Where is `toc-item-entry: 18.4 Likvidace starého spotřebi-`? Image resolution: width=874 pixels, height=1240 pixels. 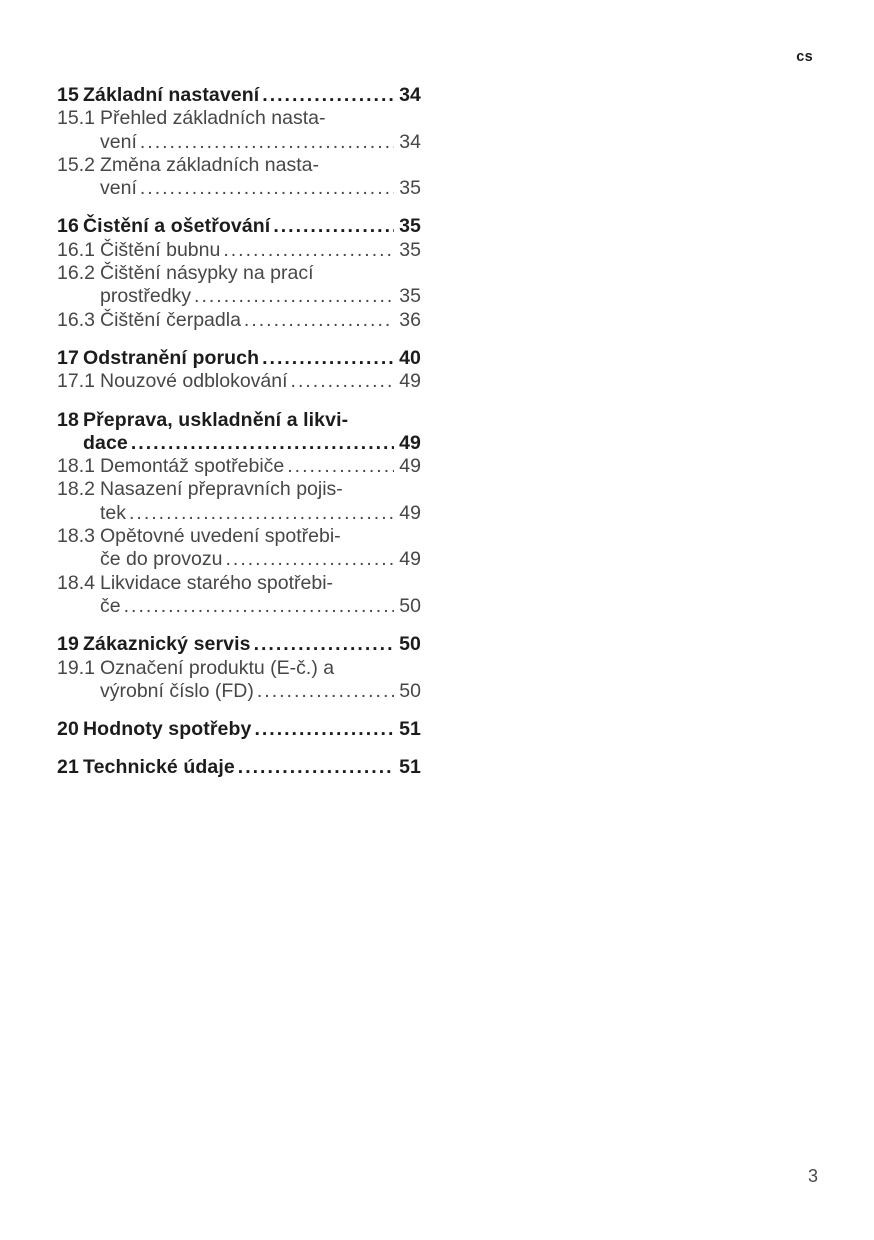
toc-item-entry: 18.4 Likvidace starého spotřebi- is located at coordinates (239, 583).